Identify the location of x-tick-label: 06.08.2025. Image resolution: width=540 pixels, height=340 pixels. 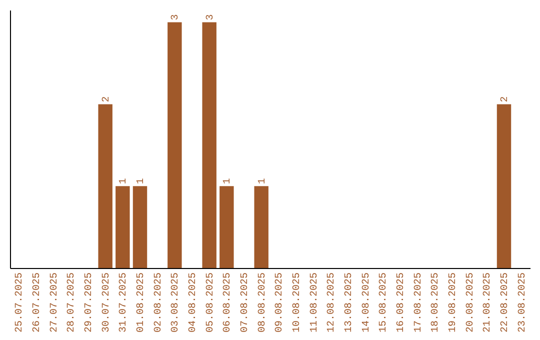
(228, 302).